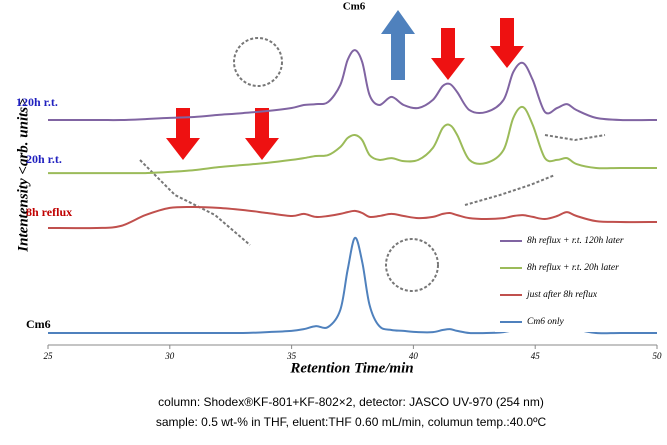 The height and width of the screenshot is (445, 667). What do you see at coordinates (38, 324) in the screenshot?
I see `curve-label: Cm6` at bounding box center [38, 324].